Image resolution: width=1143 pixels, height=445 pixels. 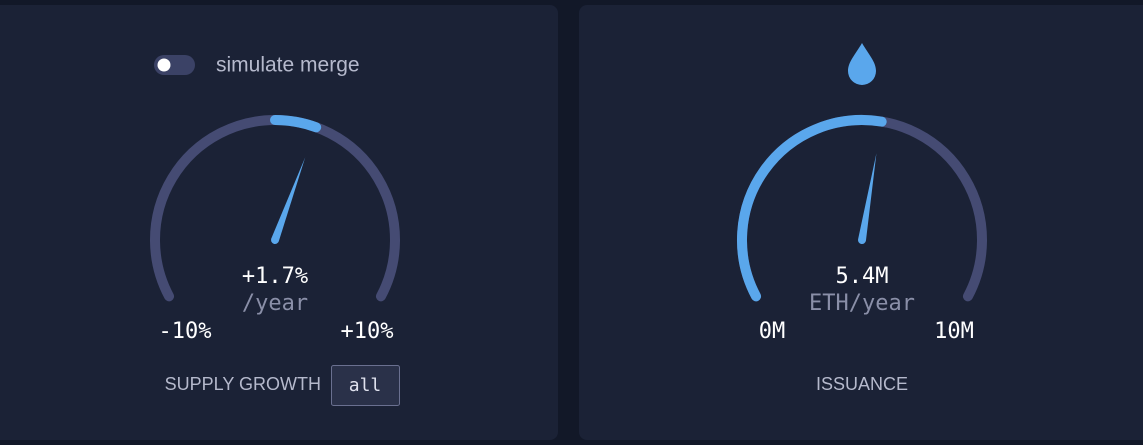 What do you see at coordinates (862, 64) in the screenshot?
I see `drop-icon` at bounding box center [862, 64].